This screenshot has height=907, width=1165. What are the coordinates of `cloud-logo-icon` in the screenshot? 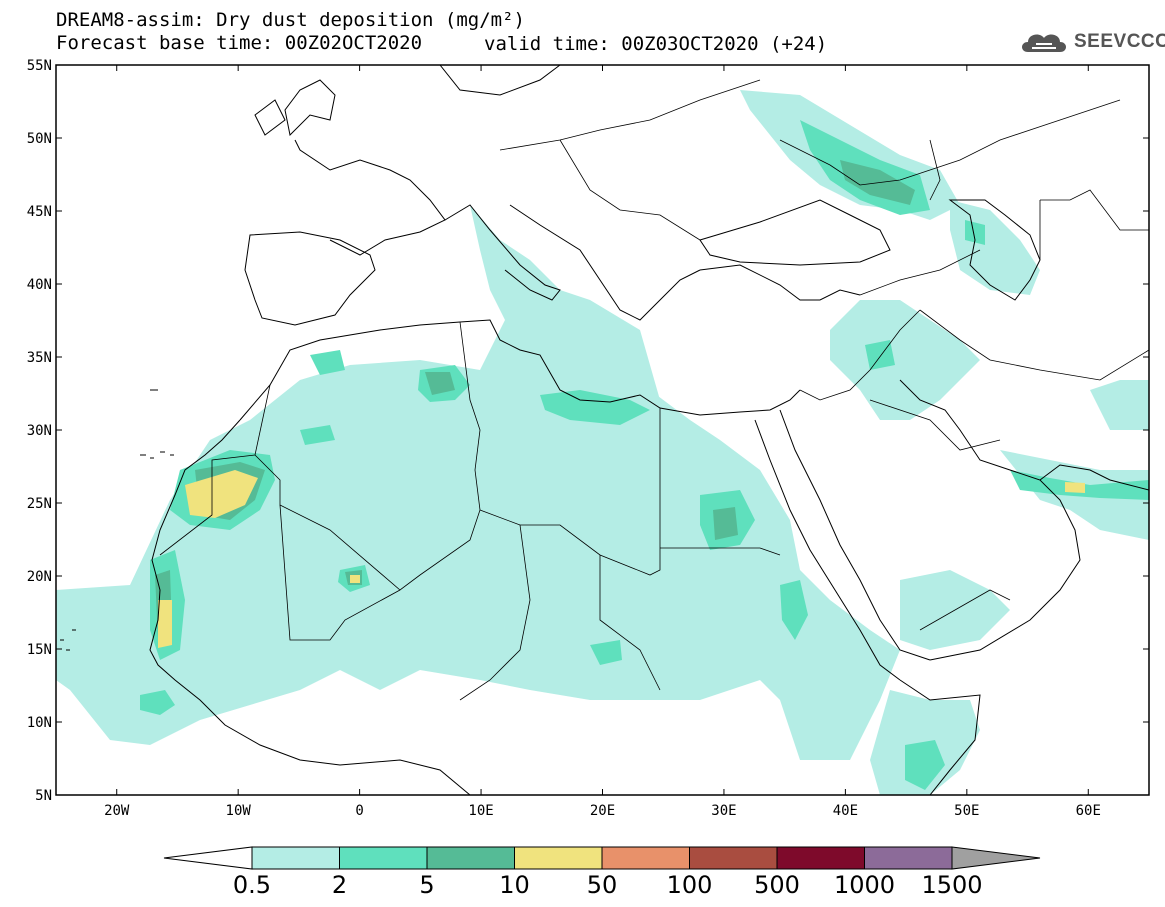 It's located at (1044, 43).